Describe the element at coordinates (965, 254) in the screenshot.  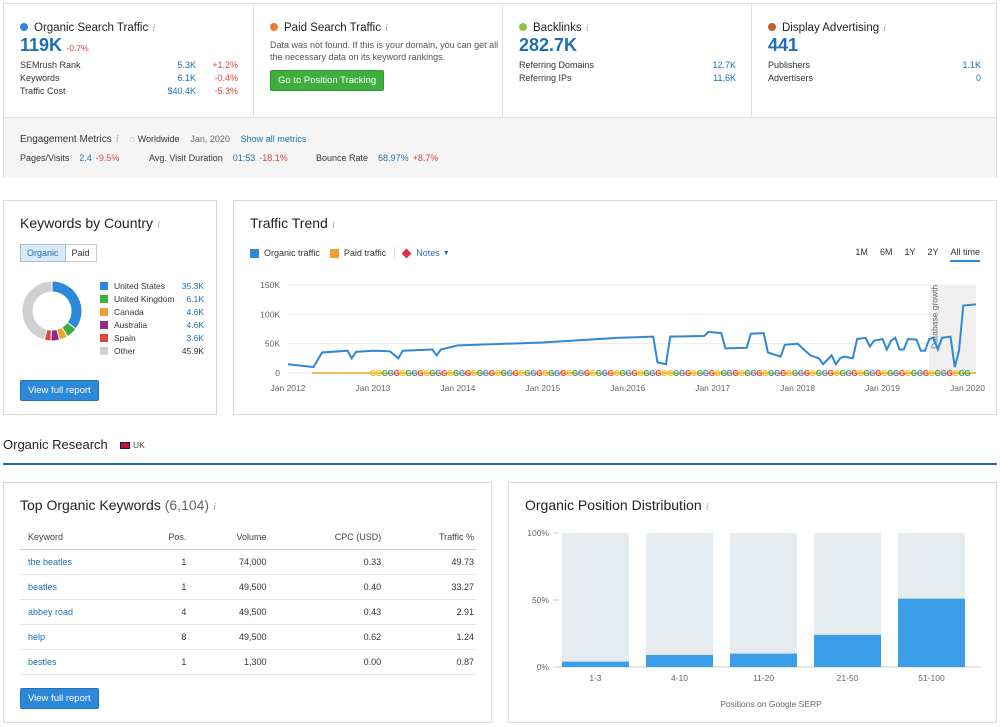
I see `range-button: All time` at that location.